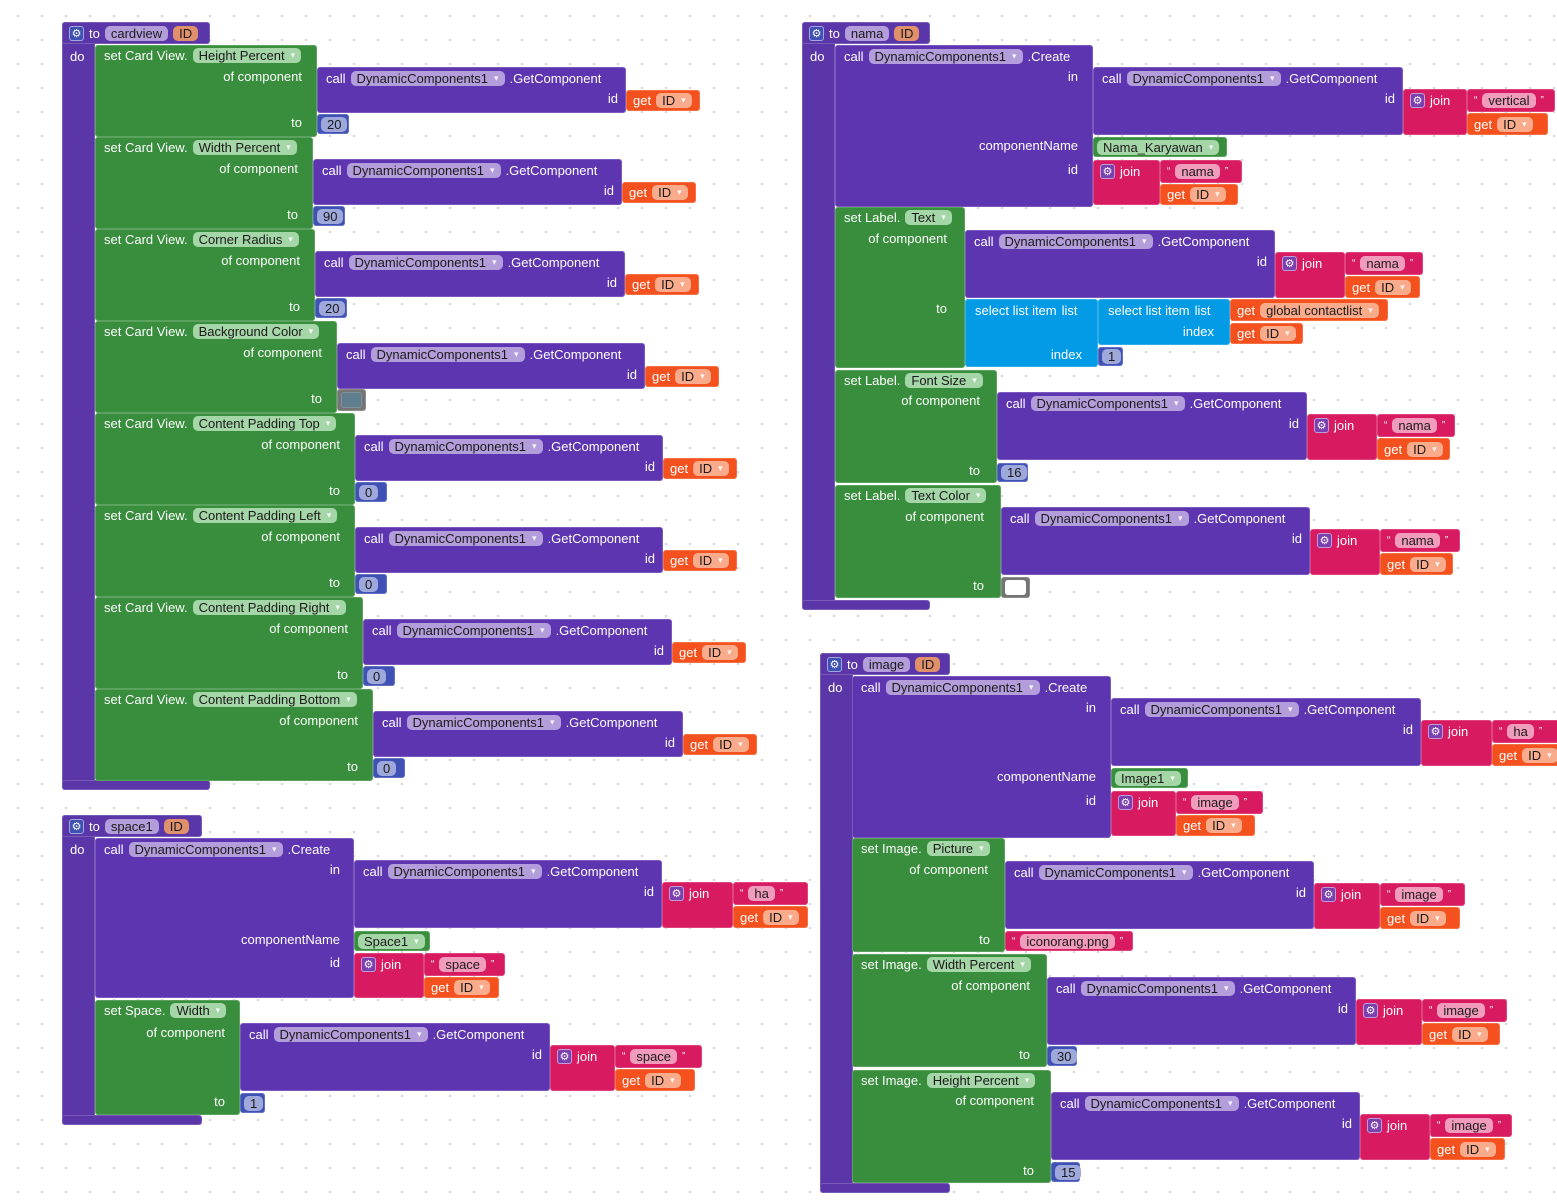  I want to click on component-name-dropdown: Space1 ▾, so click(391, 941).